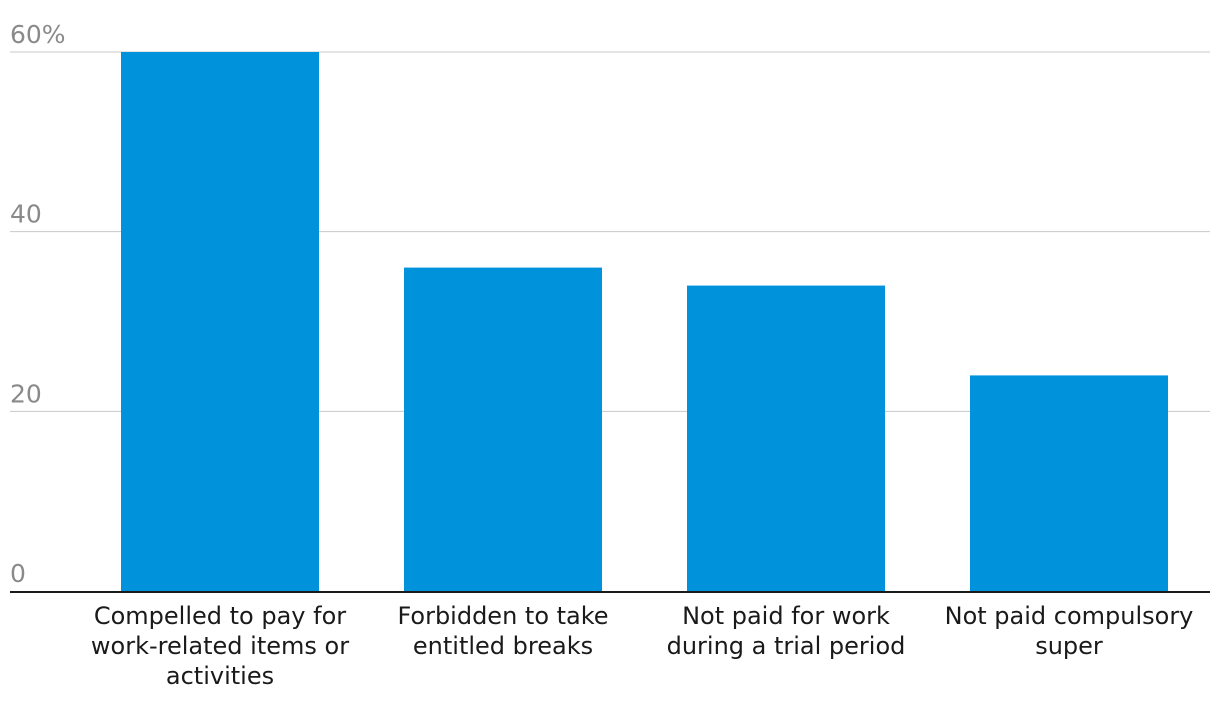 This screenshot has height=702, width=1220. Describe the element at coordinates (18, 573) in the screenshot. I see `y-tick-label-0: 0` at that location.